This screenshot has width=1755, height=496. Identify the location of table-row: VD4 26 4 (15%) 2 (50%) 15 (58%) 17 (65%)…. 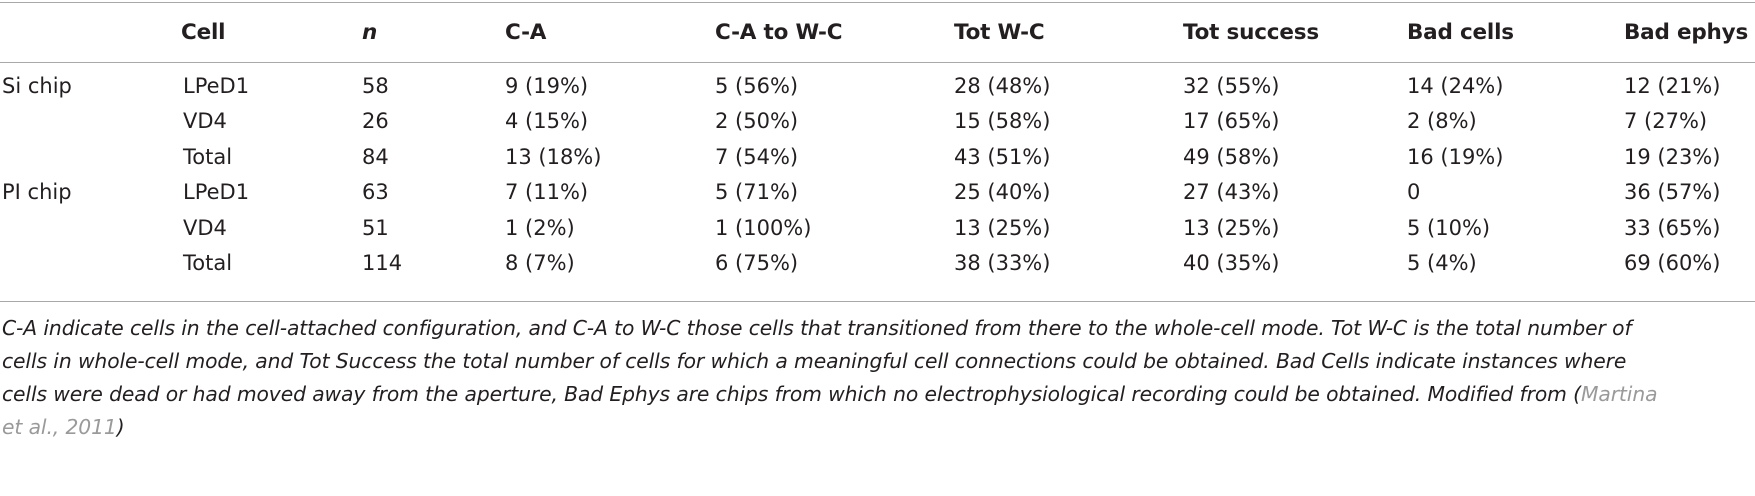
(877, 122).